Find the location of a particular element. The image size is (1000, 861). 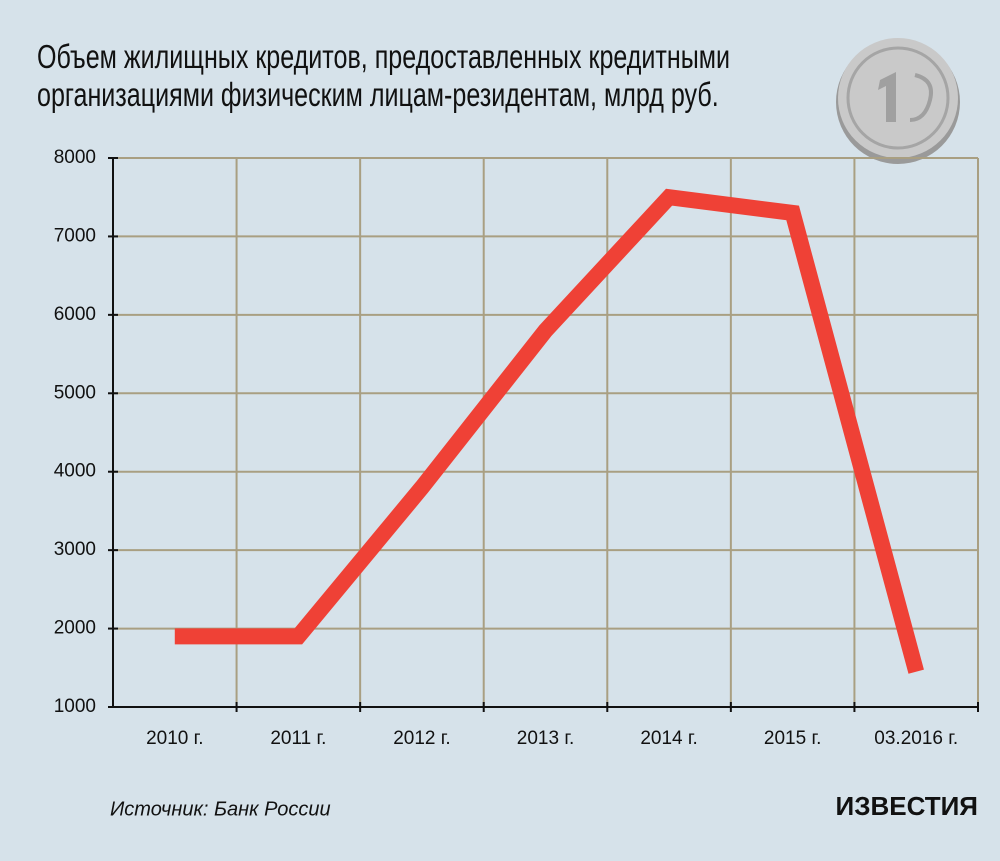

y-tick-label: 5000 is located at coordinates (75, 392).